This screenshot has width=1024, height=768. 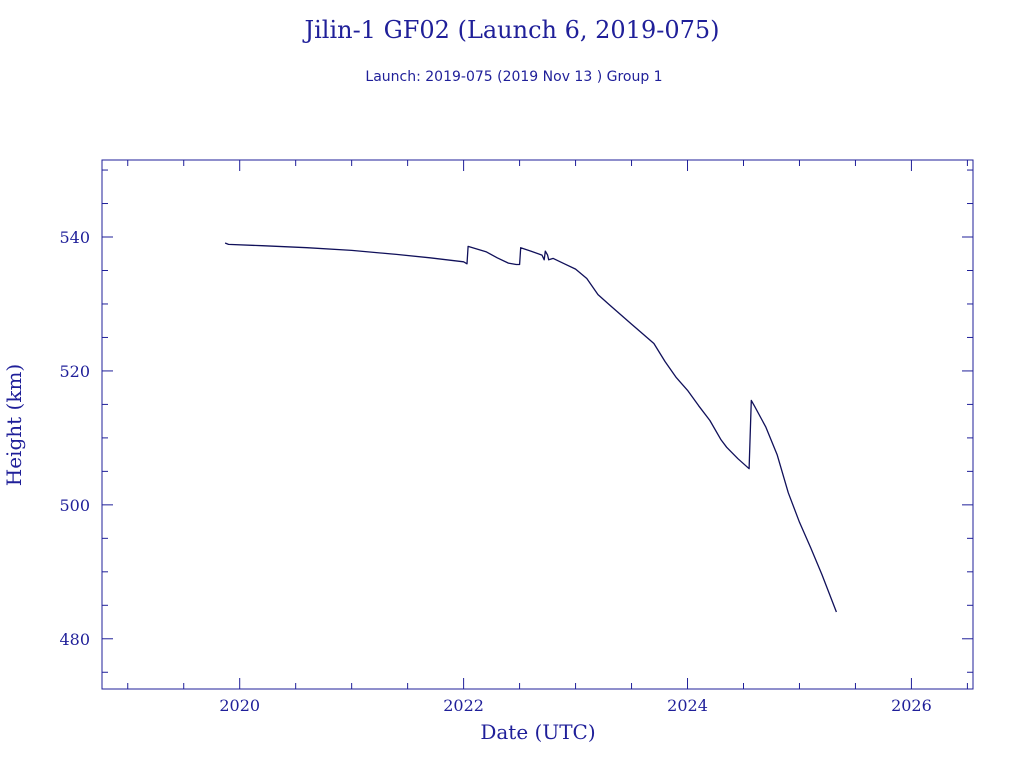 What do you see at coordinates (687, 705) in the screenshot?
I see `x-tick-label: 2024` at bounding box center [687, 705].